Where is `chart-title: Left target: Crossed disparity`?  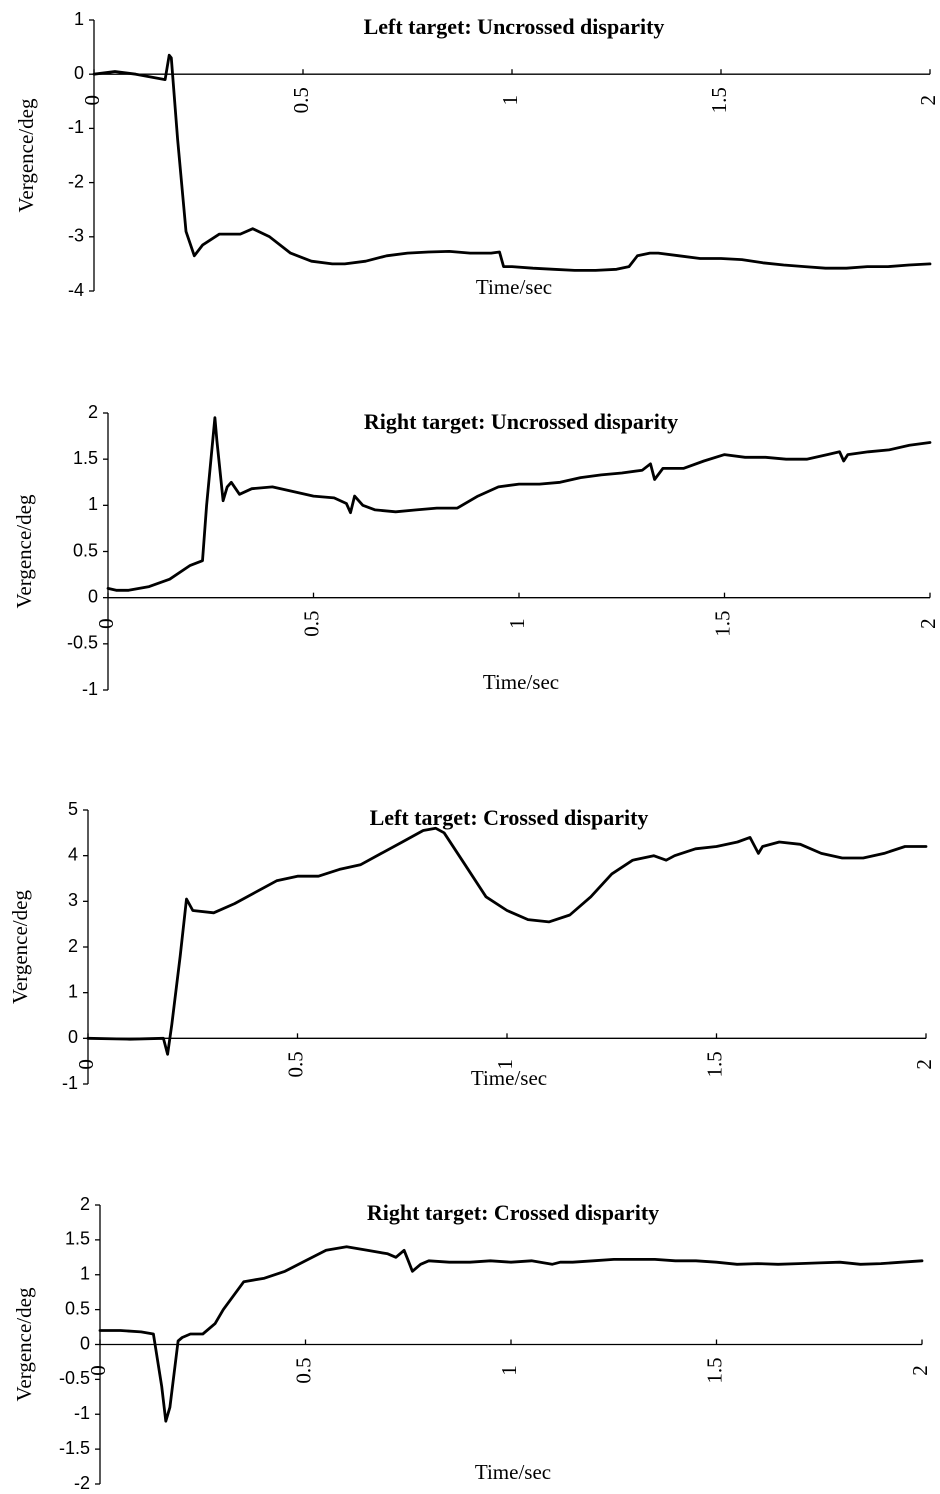 chart-title: Left target: Crossed disparity is located at coordinates (509, 817).